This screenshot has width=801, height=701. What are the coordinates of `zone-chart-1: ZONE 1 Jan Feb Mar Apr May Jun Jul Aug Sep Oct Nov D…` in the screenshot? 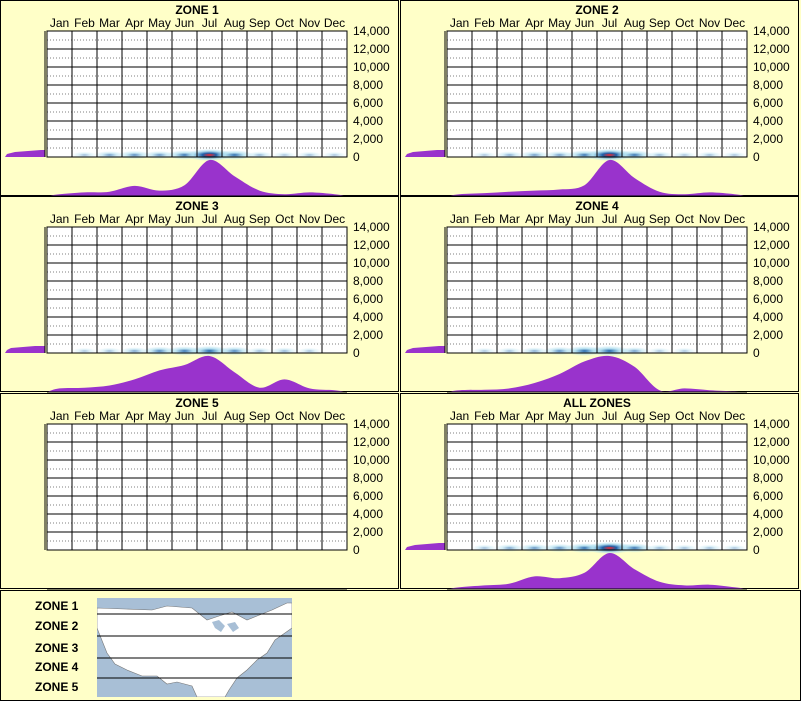 It's located at (197, 100).